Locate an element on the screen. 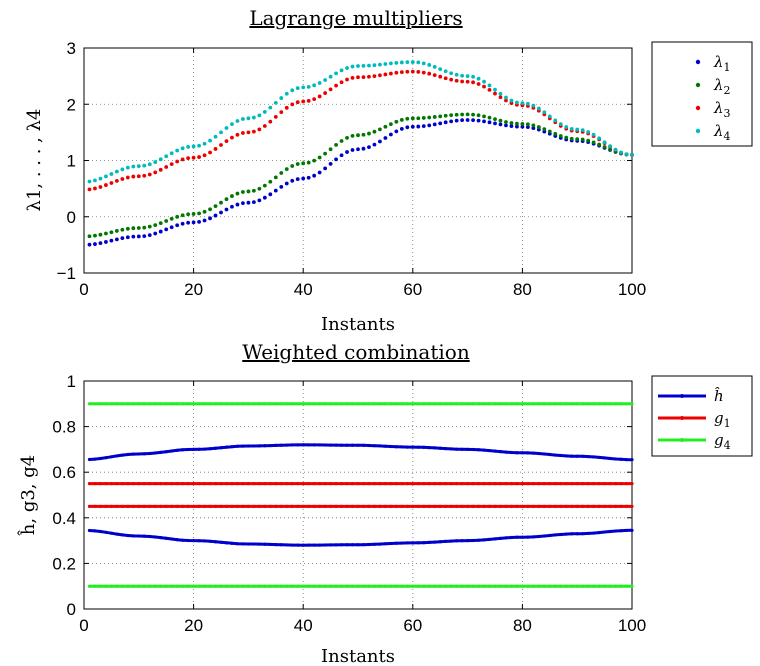 The width and height of the screenshot is (760, 666). legend-item: λ2 is located at coordinates (713, 86).